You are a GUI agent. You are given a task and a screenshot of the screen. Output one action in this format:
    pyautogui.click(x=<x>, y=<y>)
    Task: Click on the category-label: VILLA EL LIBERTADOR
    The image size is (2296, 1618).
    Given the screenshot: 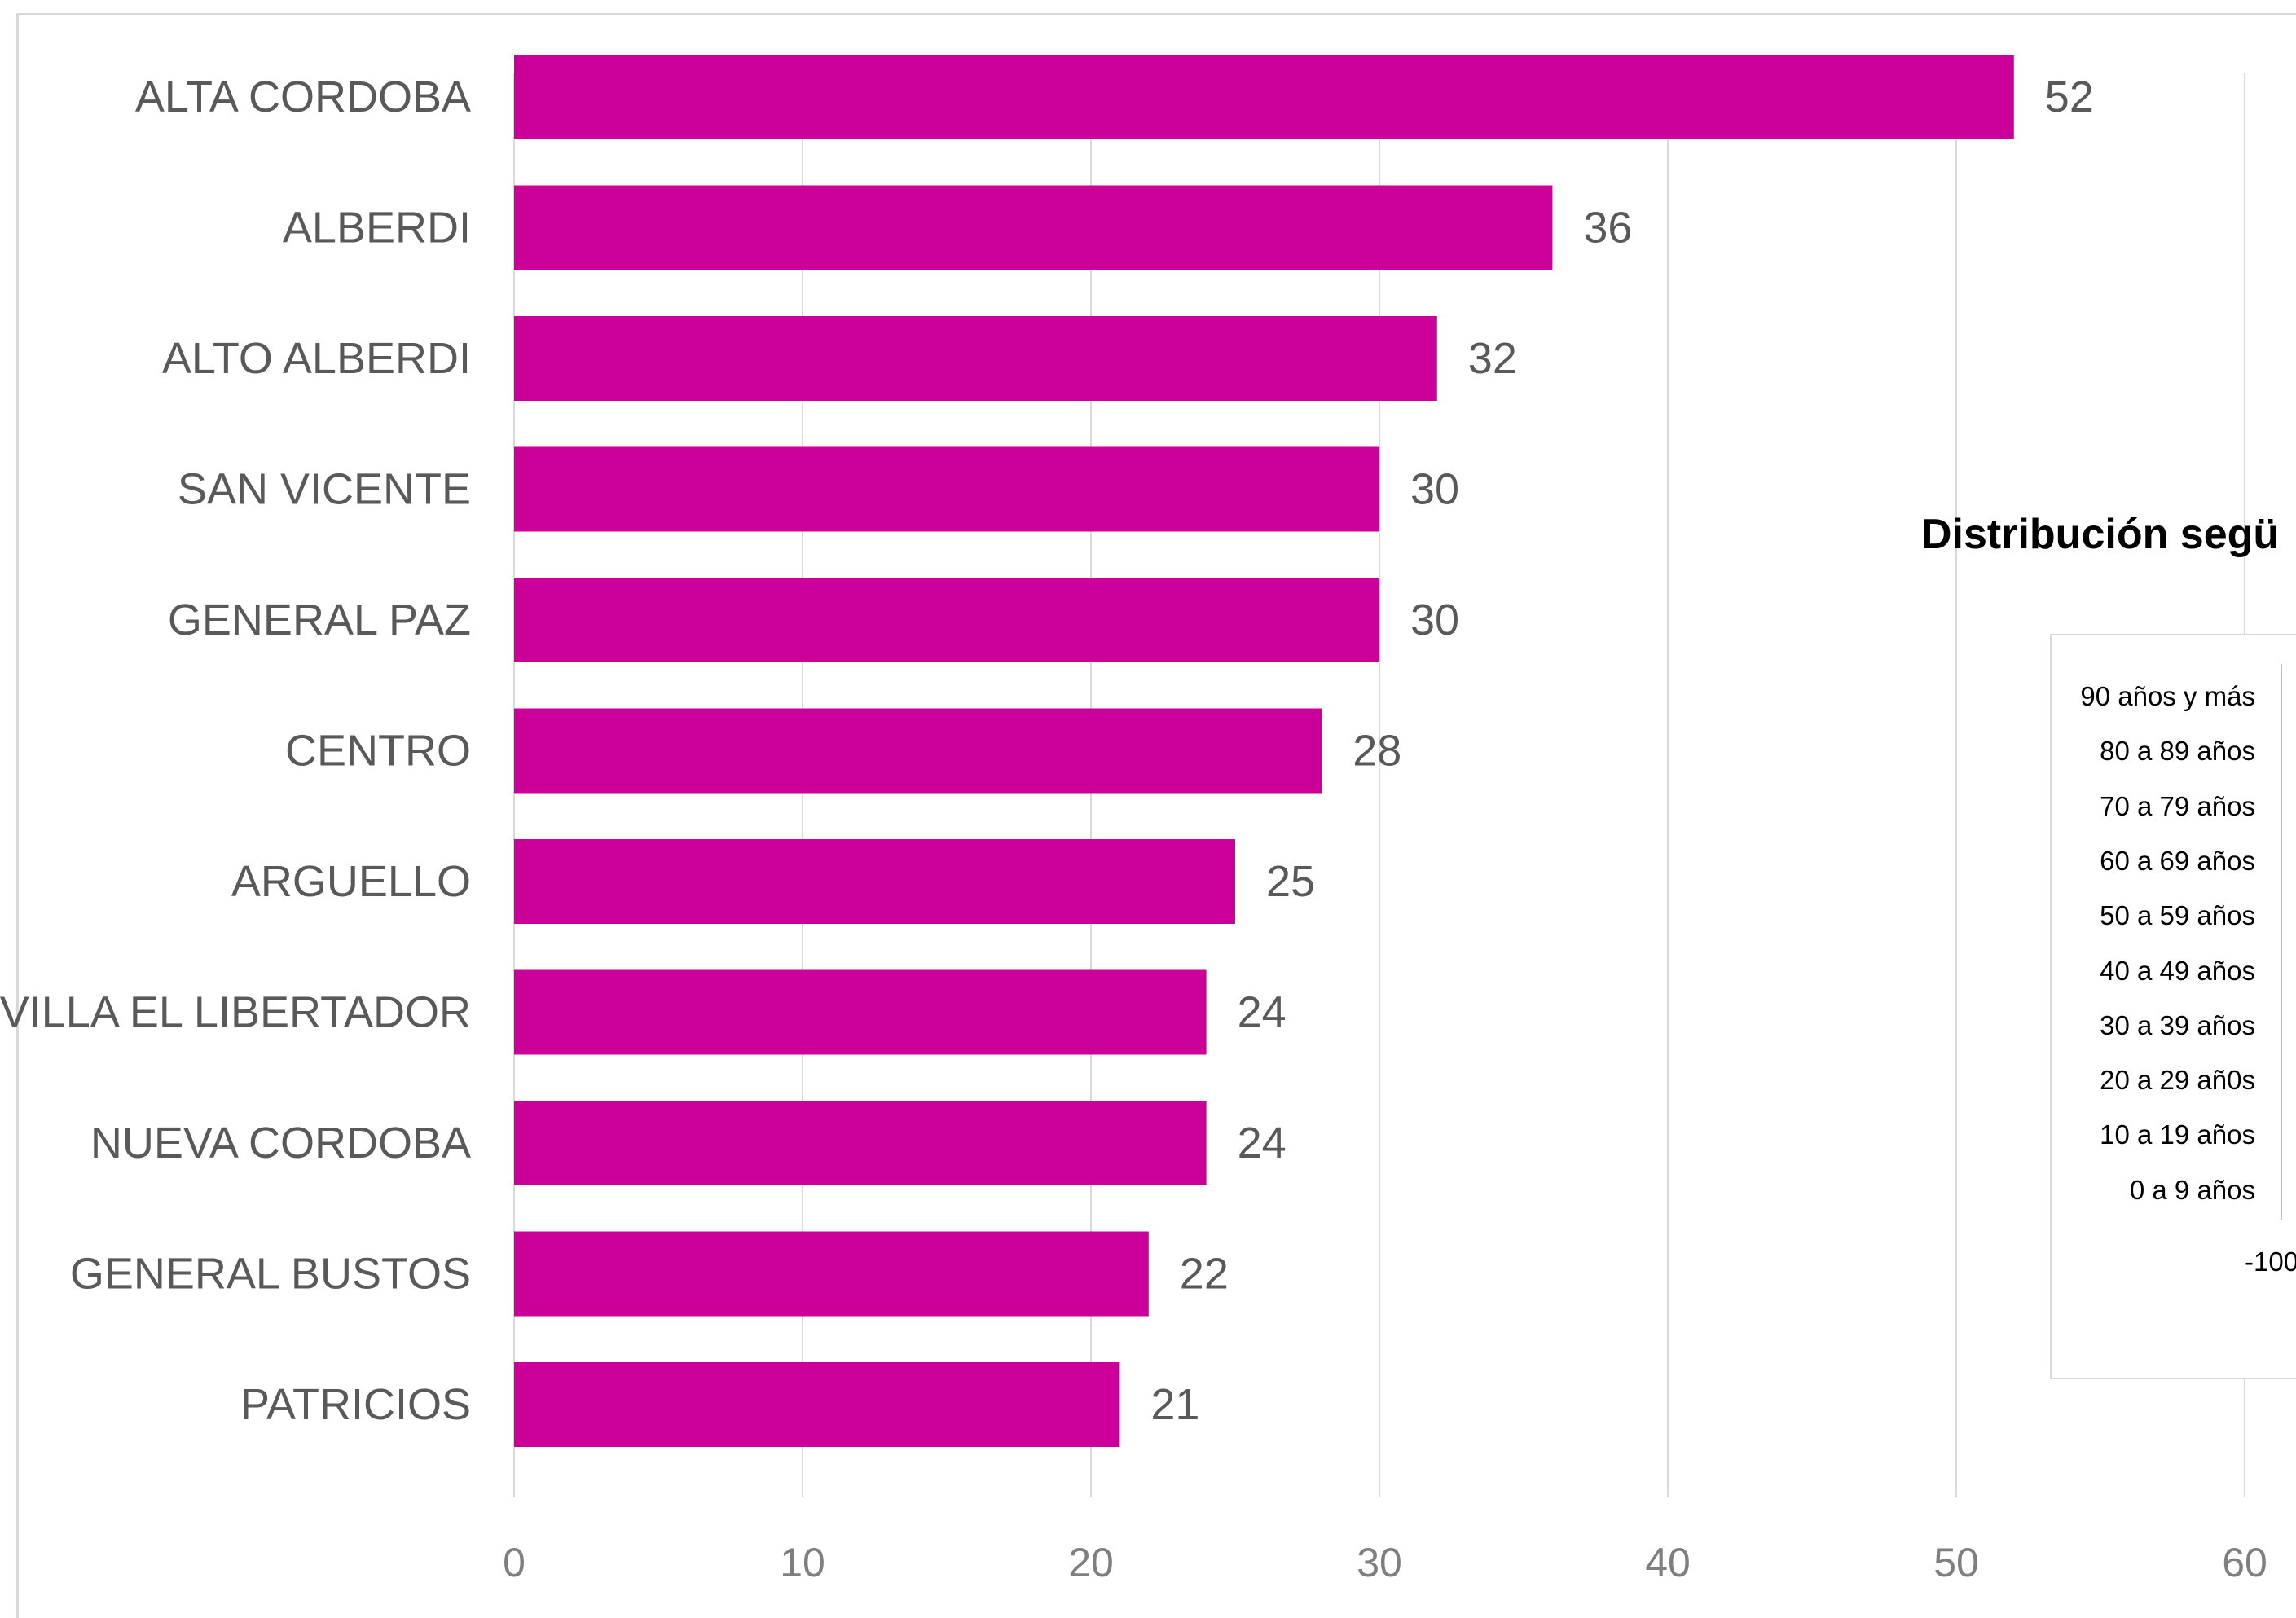 What is the action you would take?
    pyautogui.click(x=236, y=1012)
    